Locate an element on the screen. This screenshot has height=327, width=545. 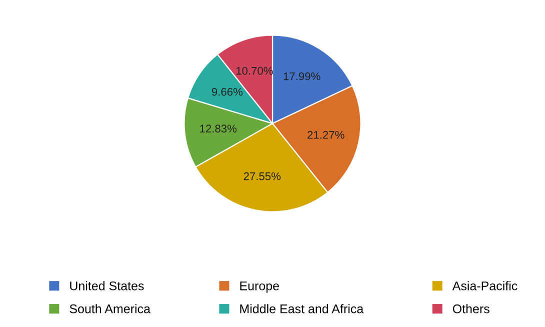
legend-label: Middle East and Africa is located at coordinates (302, 309).